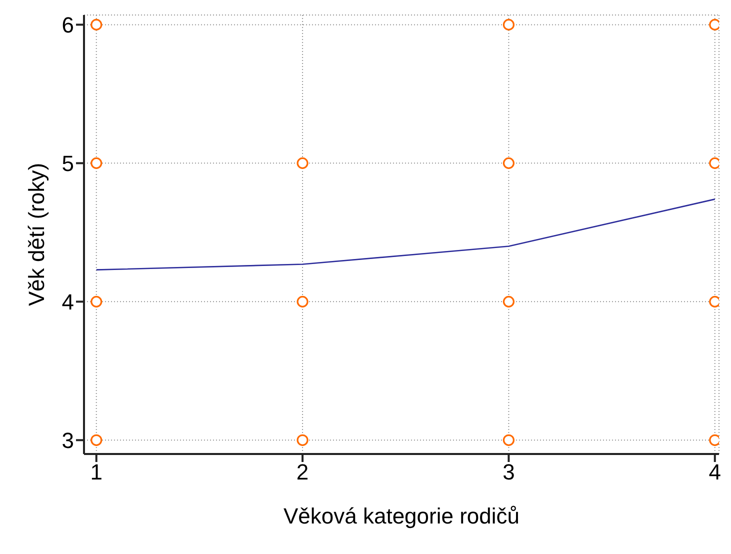 Image resolution: width=731 pixels, height=554 pixels. What do you see at coordinates (302, 472) in the screenshot?
I see `x-tick-label: 2` at bounding box center [302, 472].